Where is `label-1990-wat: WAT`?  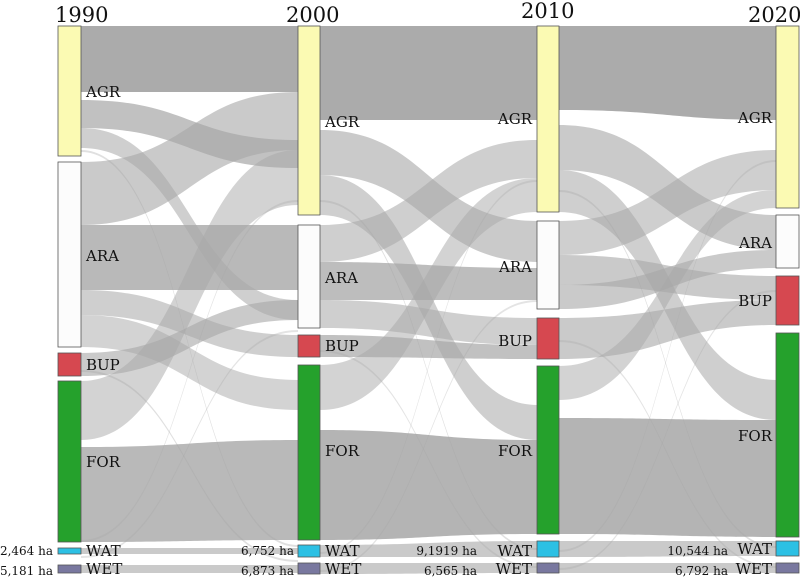
label-1990-wat: WAT is located at coordinates (103, 551).